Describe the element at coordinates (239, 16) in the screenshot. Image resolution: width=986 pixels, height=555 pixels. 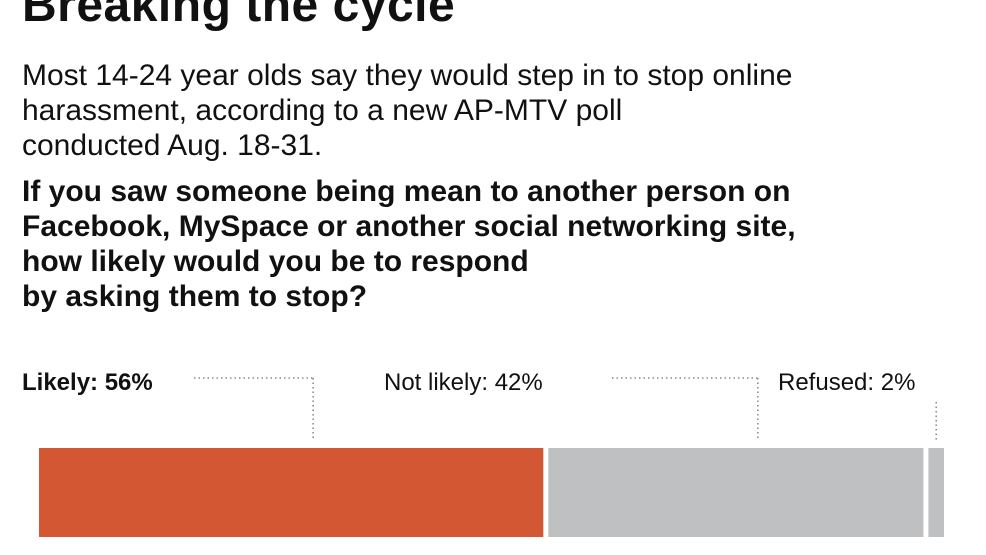
I see `chart-title: Breaking the cycle` at that location.